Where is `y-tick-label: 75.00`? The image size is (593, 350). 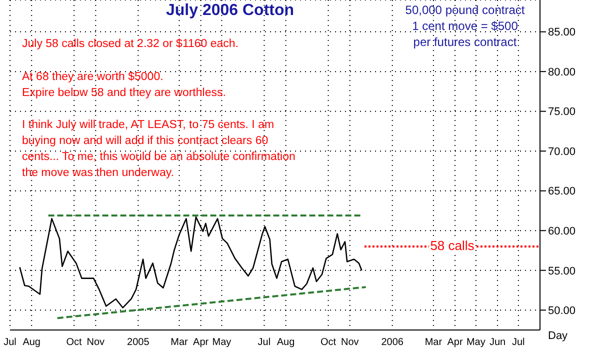
y-tick-label: 75.00 is located at coordinates (562, 112).